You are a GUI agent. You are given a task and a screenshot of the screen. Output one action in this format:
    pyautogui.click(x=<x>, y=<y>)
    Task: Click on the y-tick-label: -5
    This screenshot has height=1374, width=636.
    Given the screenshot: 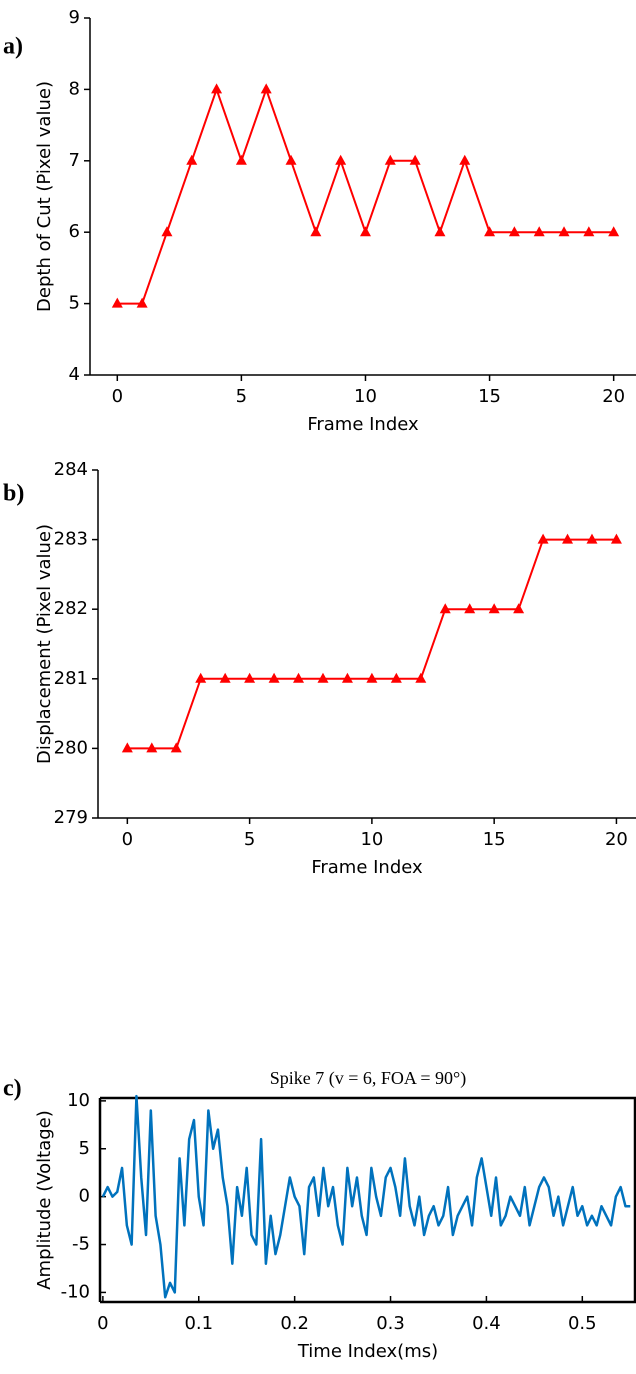 What is the action you would take?
    pyautogui.click(x=81, y=1244)
    